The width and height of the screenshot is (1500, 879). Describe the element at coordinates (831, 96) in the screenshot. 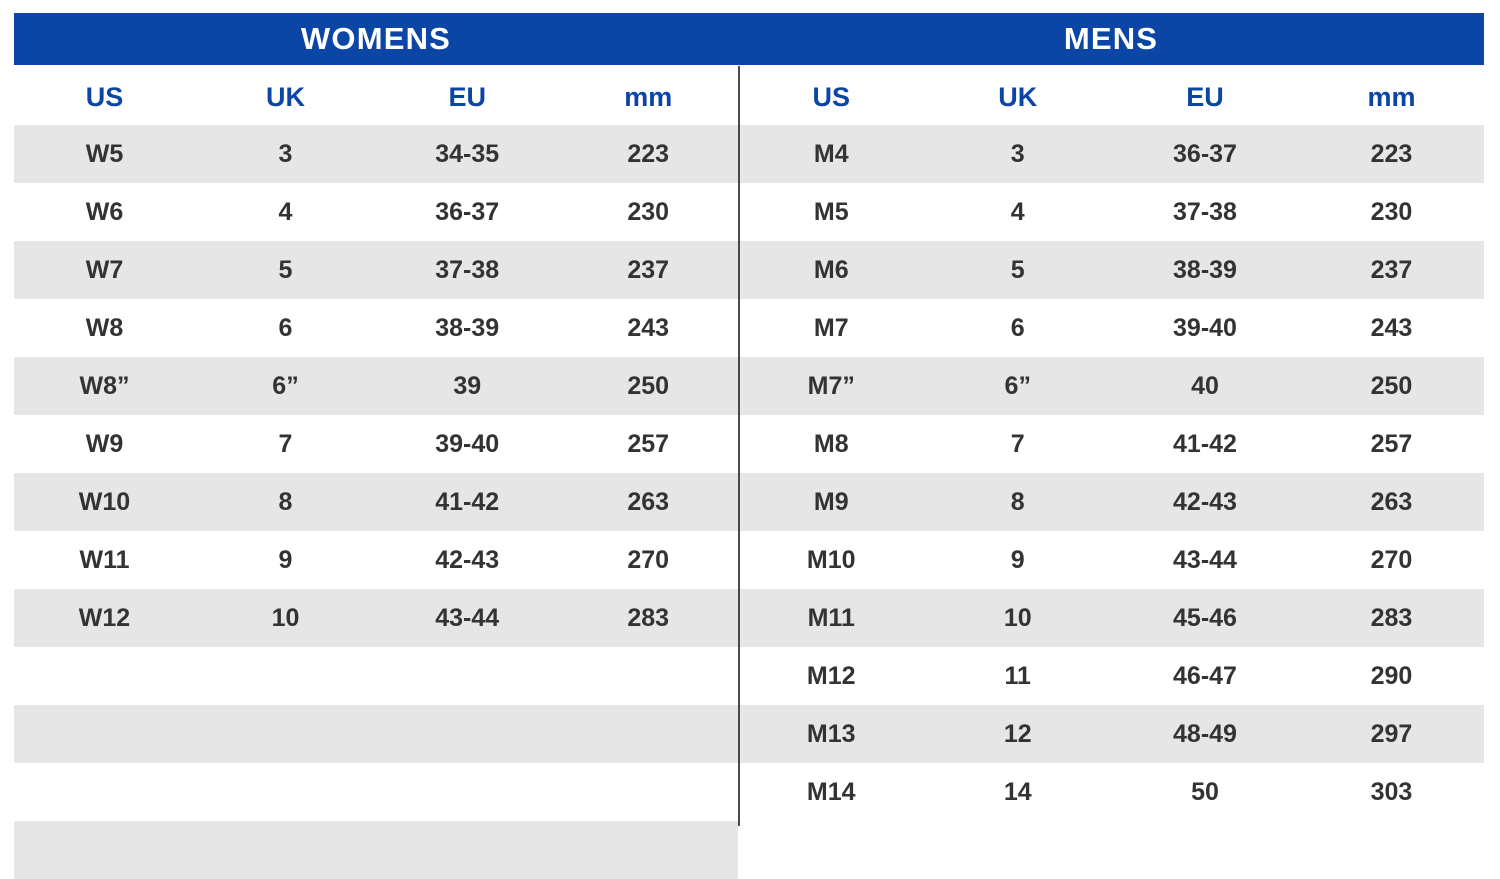

I see `column-header-mens-us: US` at that location.